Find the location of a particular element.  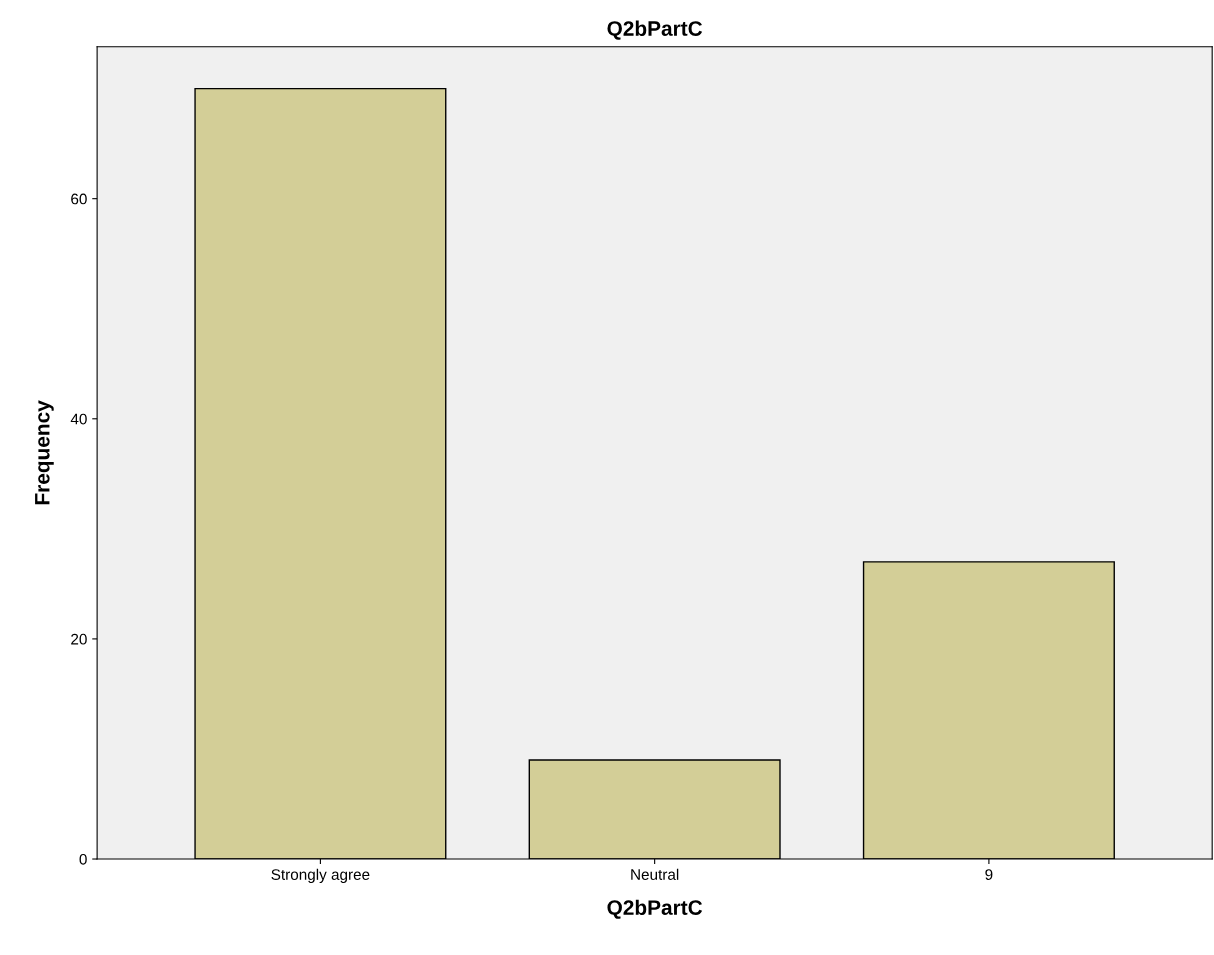

y-tick-label: 20 is located at coordinates (79, 639).